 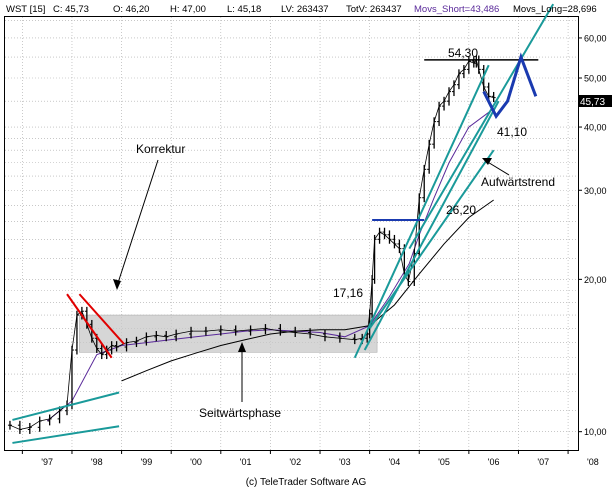 I want to click on label-korrektur: Korrektur, so click(x=160, y=149).